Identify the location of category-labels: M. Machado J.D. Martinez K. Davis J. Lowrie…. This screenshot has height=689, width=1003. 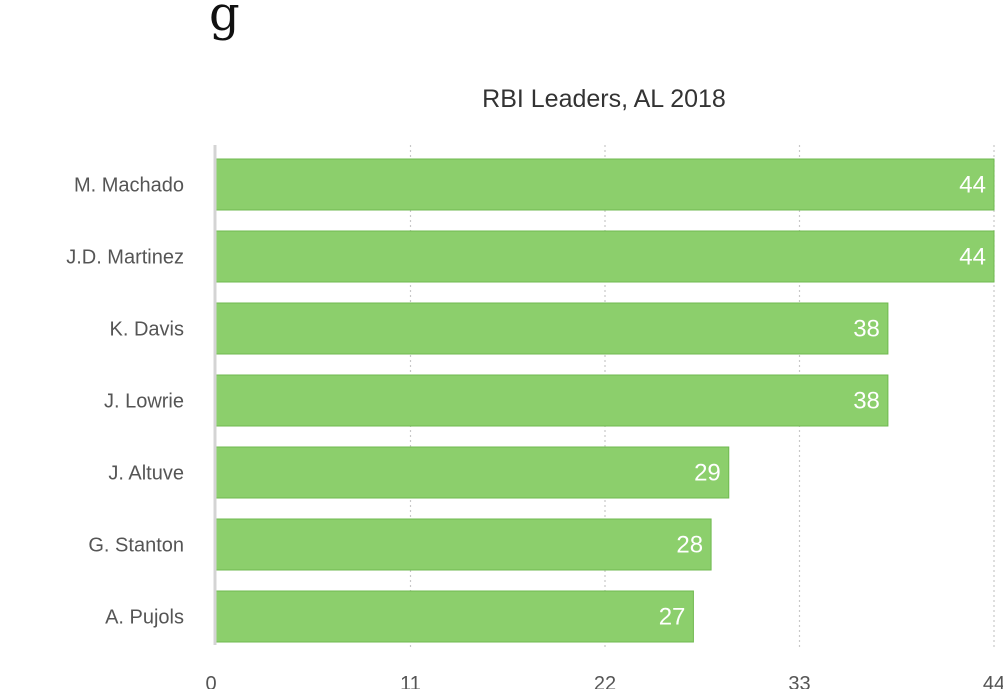
(125, 402).